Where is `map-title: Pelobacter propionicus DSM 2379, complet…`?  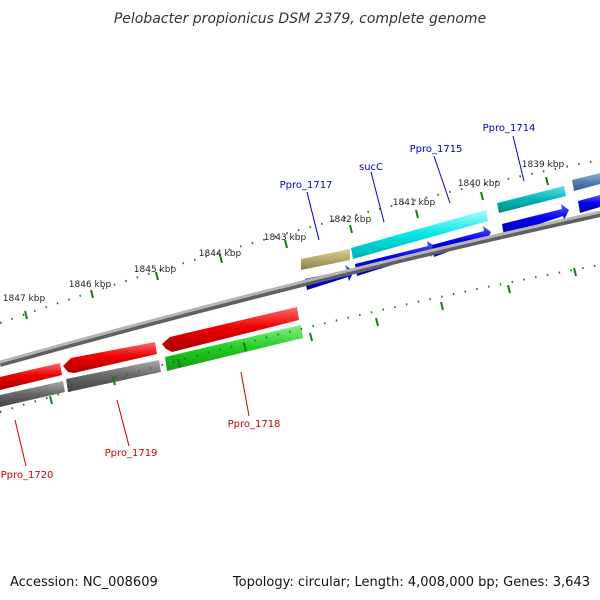
map-title: Pelobacter propionicus DSM 2379, complet… is located at coordinates (300, 19).